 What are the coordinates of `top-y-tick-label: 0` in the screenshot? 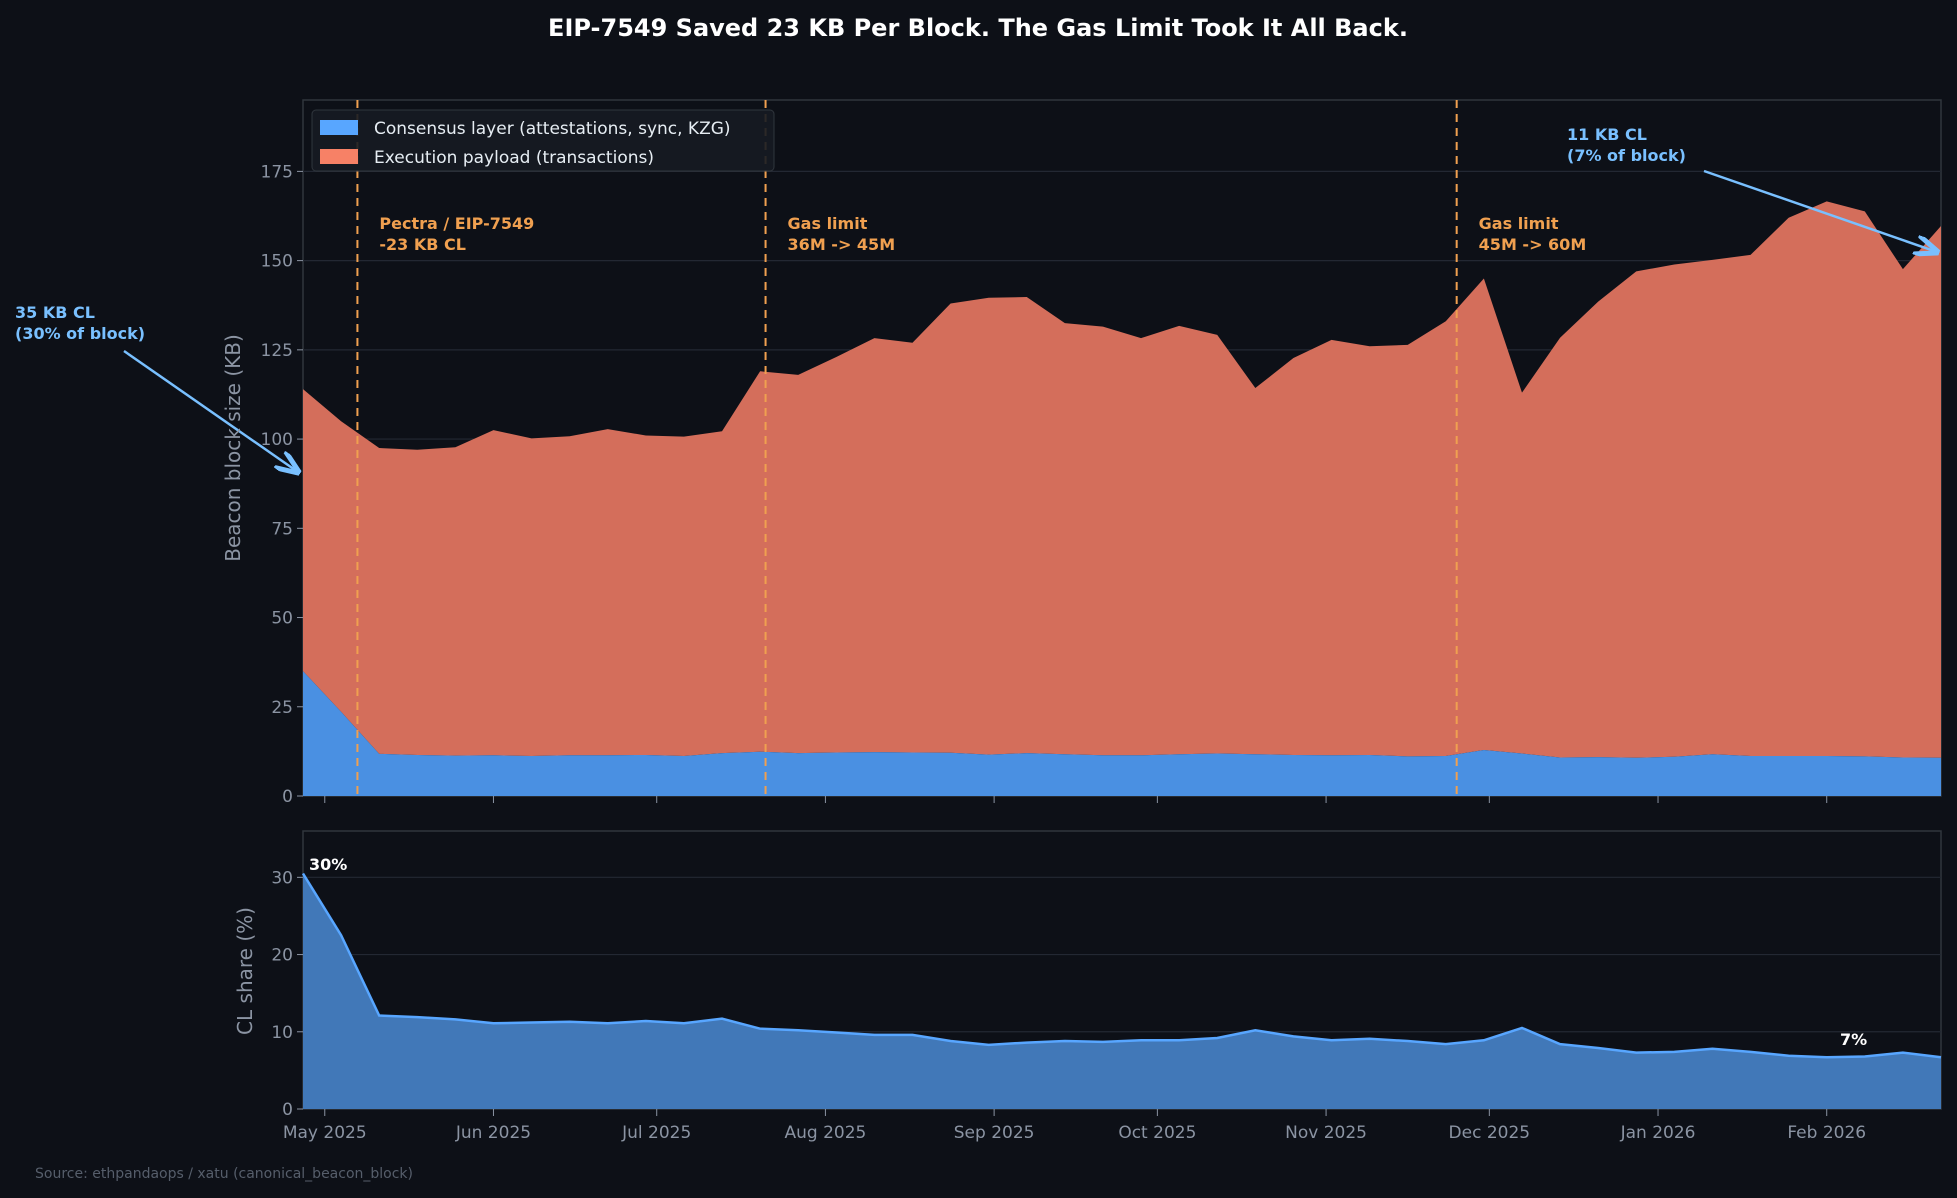 It's located at (287, 797).